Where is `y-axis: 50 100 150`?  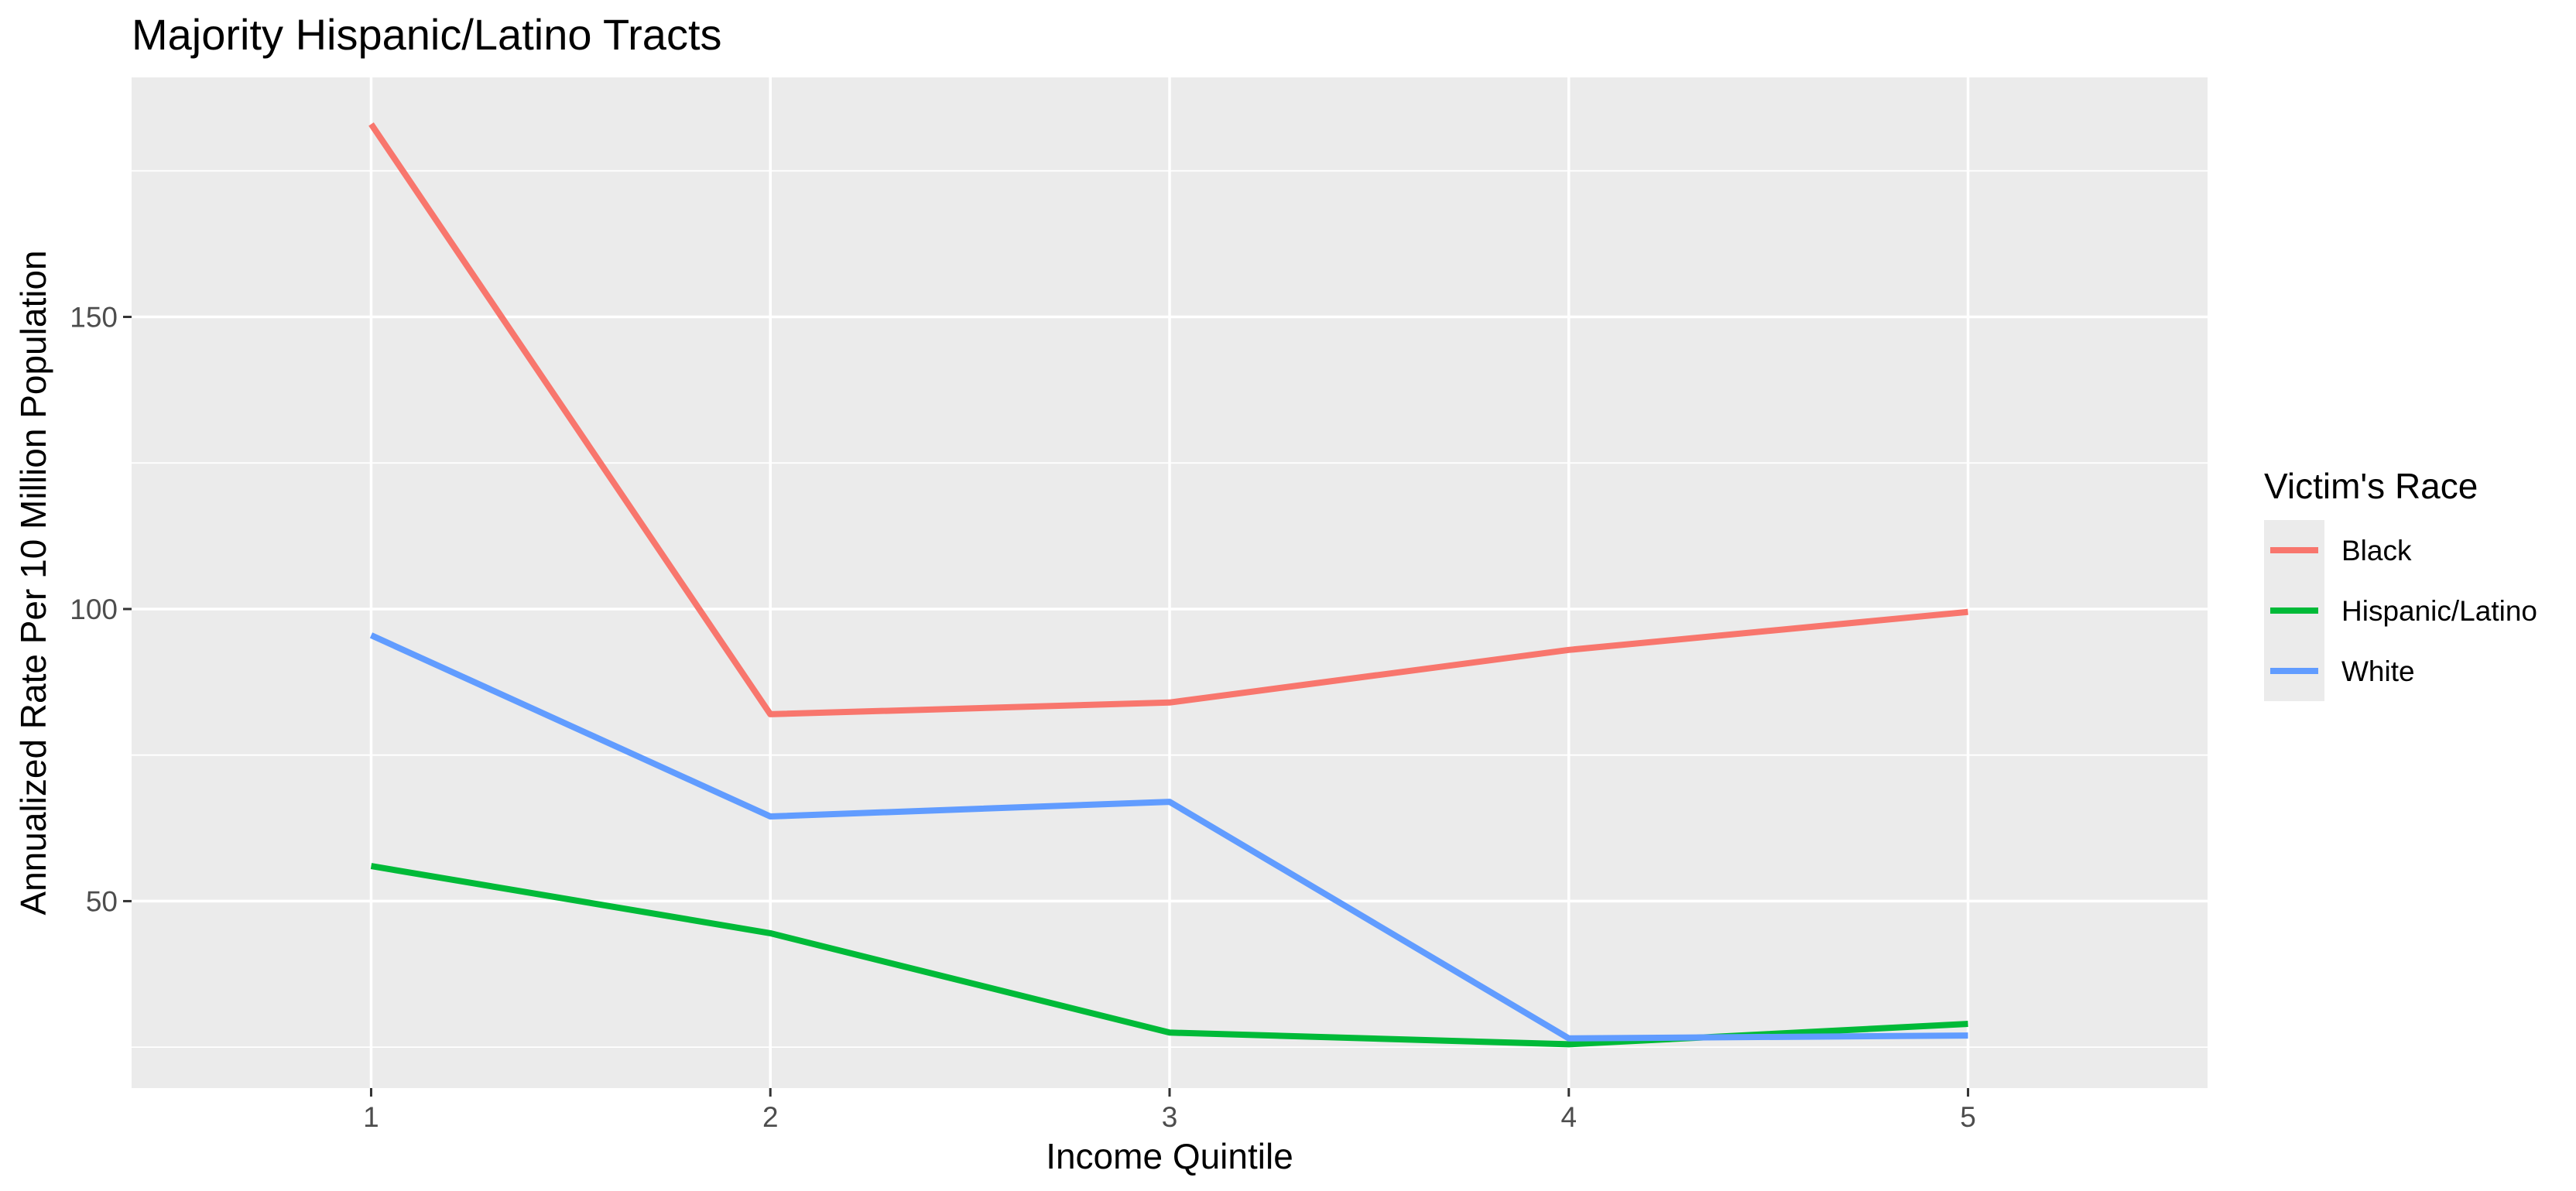
y-axis: 50 100 150 is located at coordinates (101, 609).